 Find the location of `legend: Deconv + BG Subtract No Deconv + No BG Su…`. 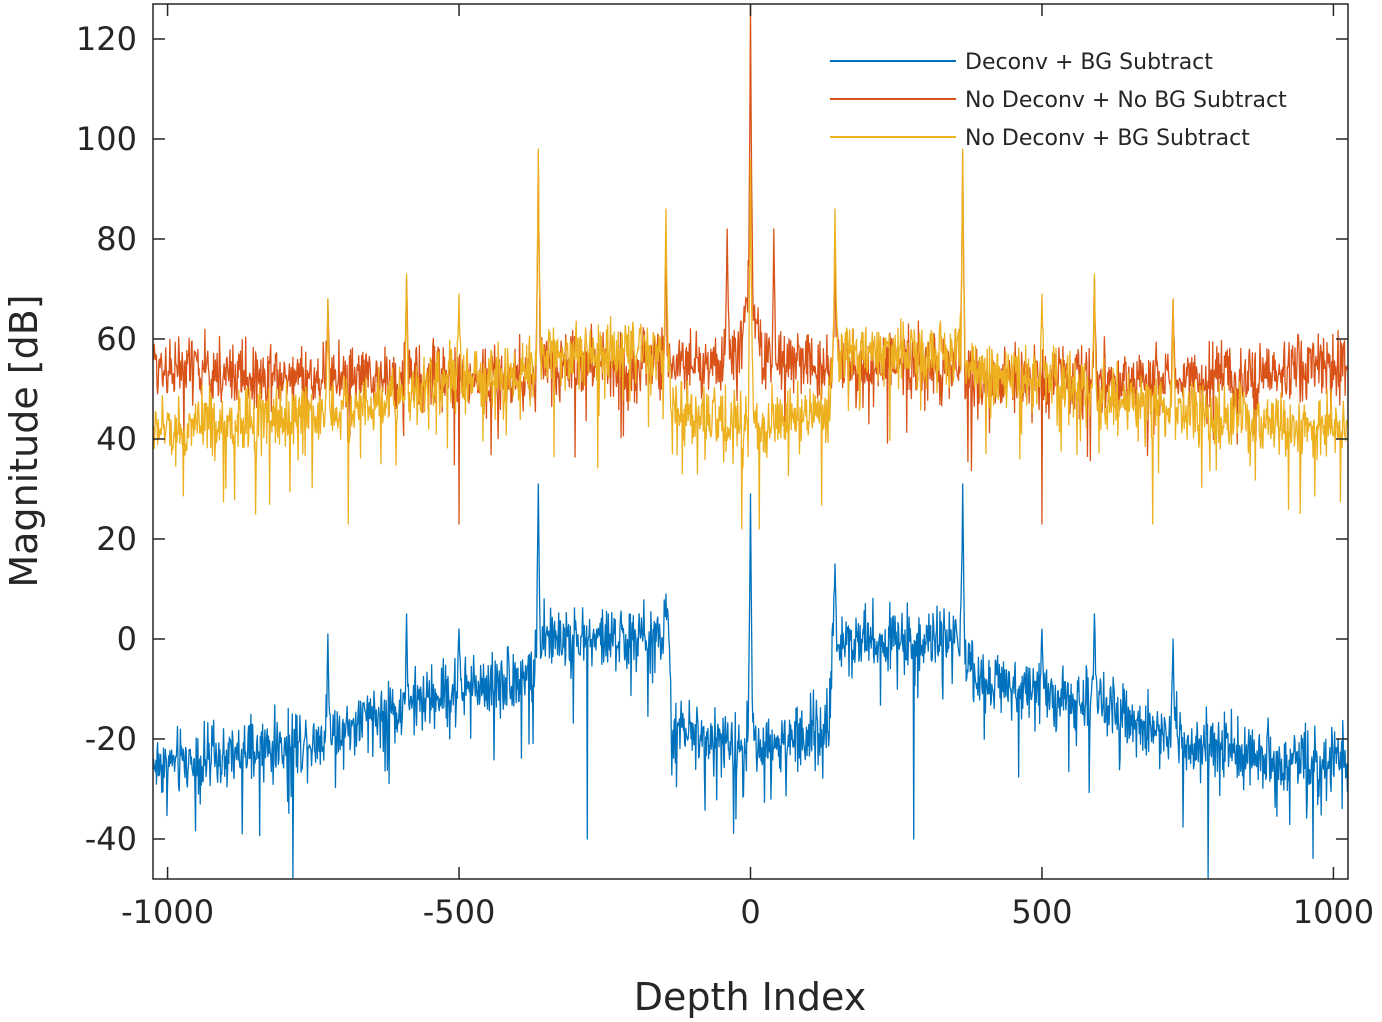

legend: Deconv + BG Subtract No Deconv + No BG Su… is located at coordinates (1058, 100).